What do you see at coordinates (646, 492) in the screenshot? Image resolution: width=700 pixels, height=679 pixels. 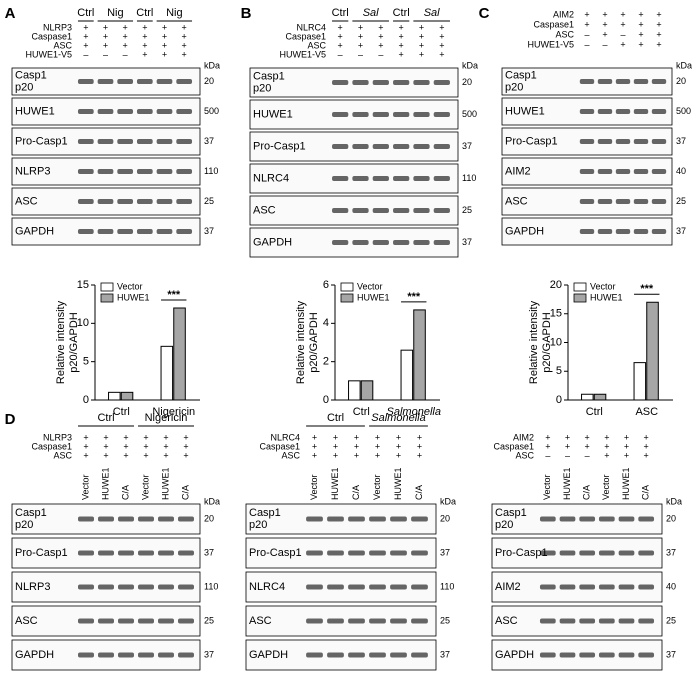 I see `lane-label: C/A` at bounding box center [646, 492].